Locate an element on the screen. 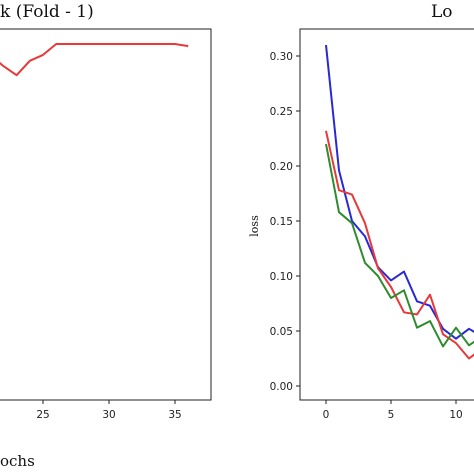 This screenshot has height=474, width=474. right-y-tick-label: 0.00 is located at coordinates (281, 387).